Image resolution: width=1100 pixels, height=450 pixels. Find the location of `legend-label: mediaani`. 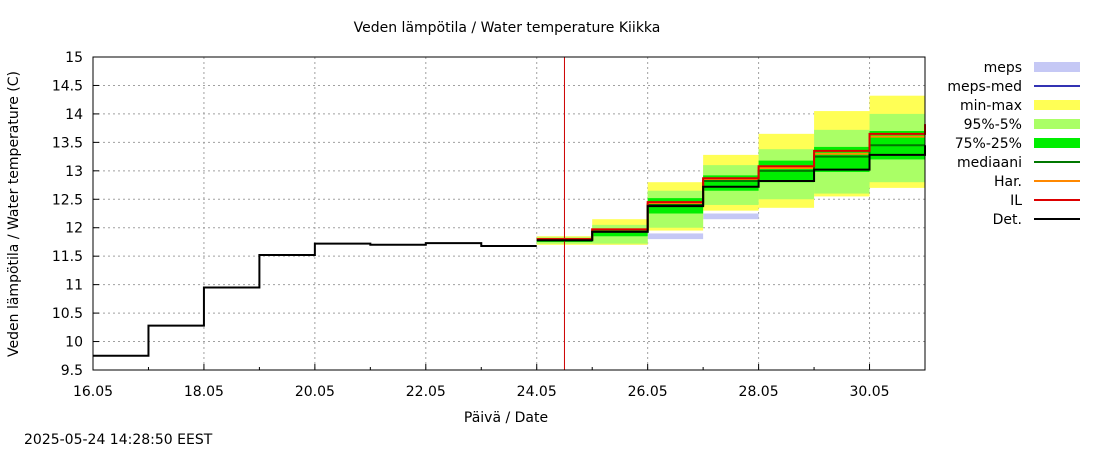

legend-label: mediaani is located at coordinates (989, 163).